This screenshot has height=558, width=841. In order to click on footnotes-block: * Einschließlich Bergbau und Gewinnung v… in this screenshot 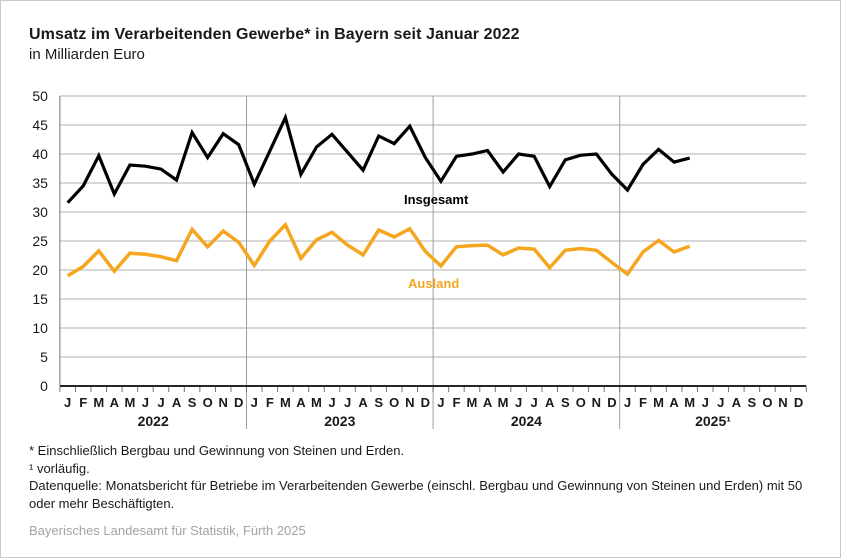, I will do `click(420, 477)`.